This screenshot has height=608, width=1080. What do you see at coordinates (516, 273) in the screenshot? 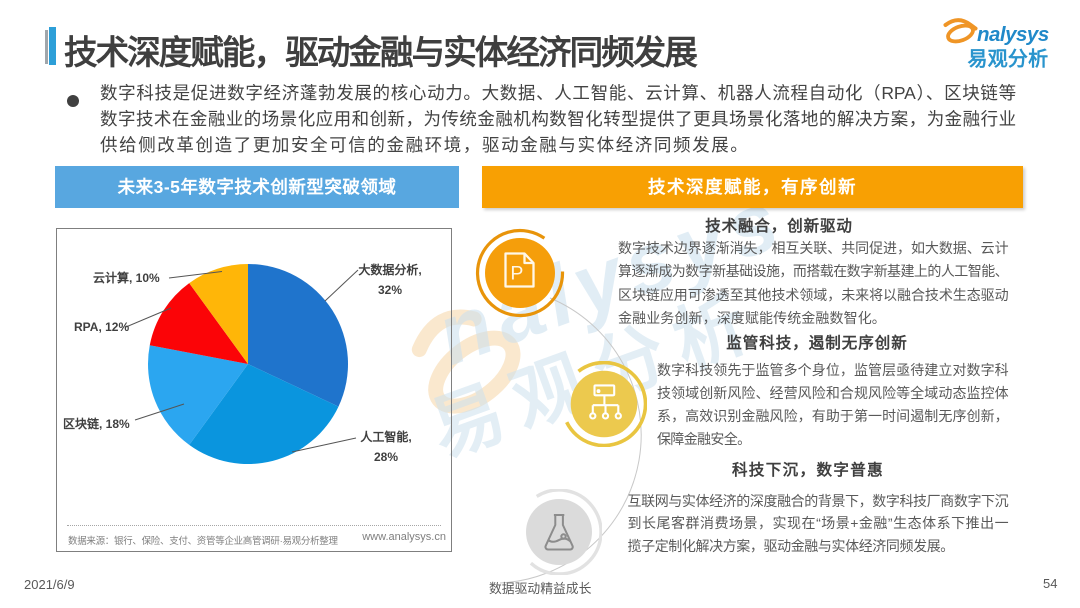
I see `svg-text: P` at bounding box center [516, 273].